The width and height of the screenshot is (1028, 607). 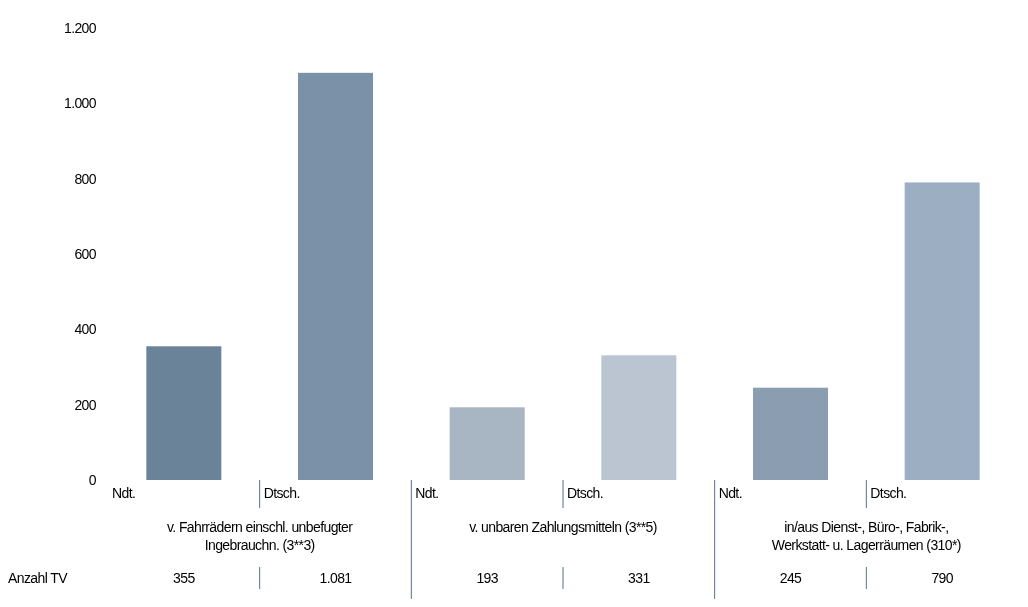 I want to click on data-label: 1.081, so click(x=336, y=578).